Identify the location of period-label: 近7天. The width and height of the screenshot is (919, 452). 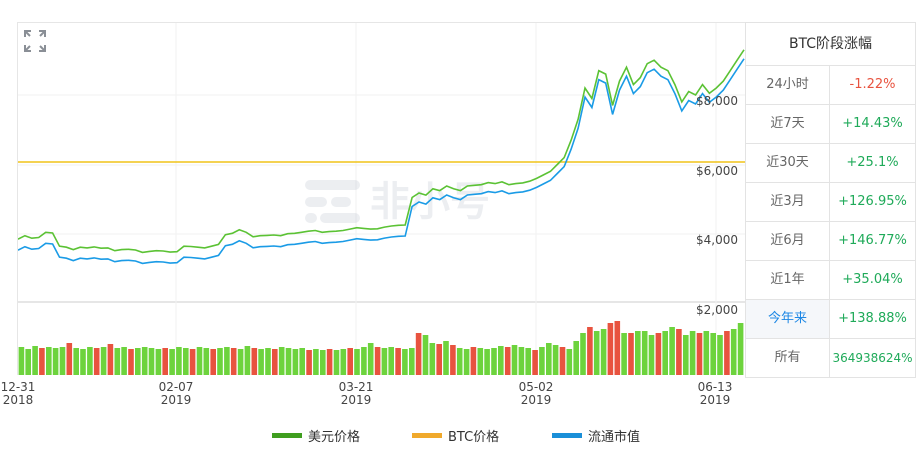
(788, 124).